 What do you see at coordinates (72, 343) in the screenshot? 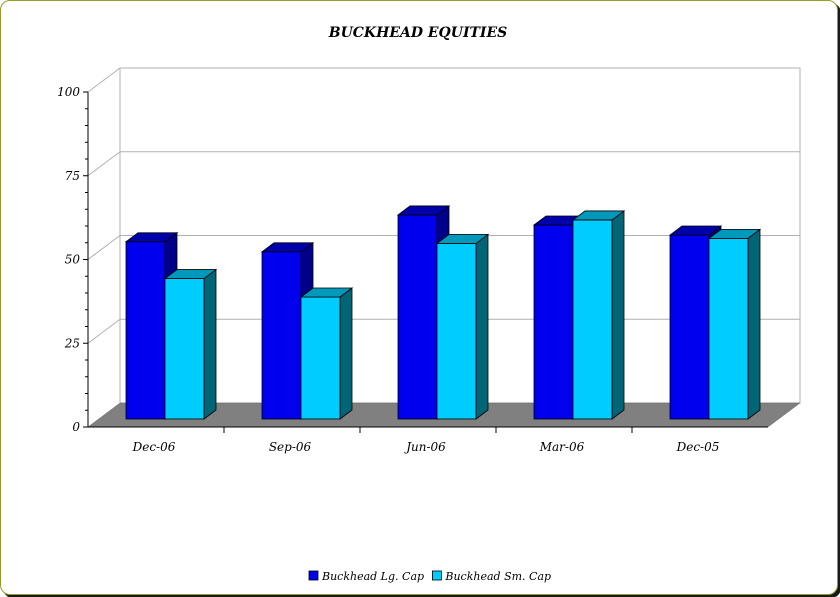
I see `y-tick-label: 25` at bounding box center [72, 343].